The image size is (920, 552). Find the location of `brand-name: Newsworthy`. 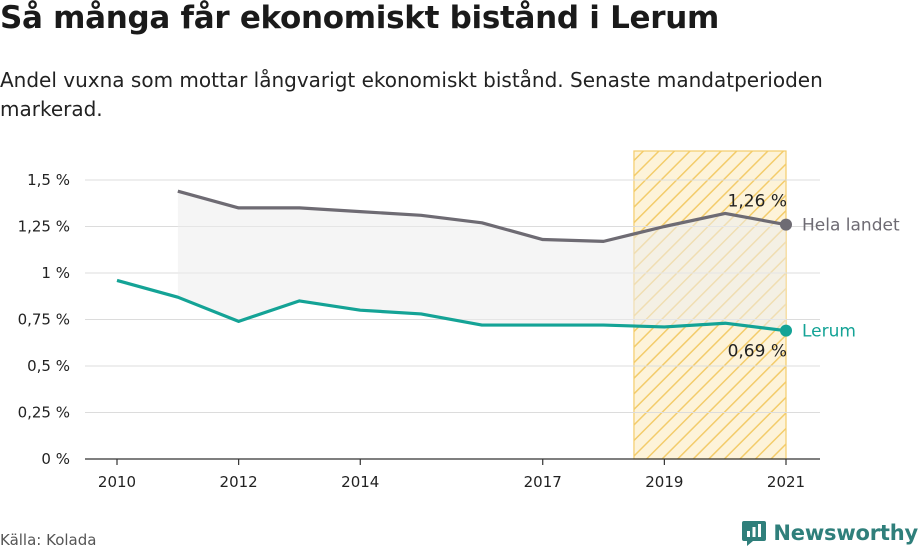

brand-name: Newsworthy is located at coordinates (845, 533).